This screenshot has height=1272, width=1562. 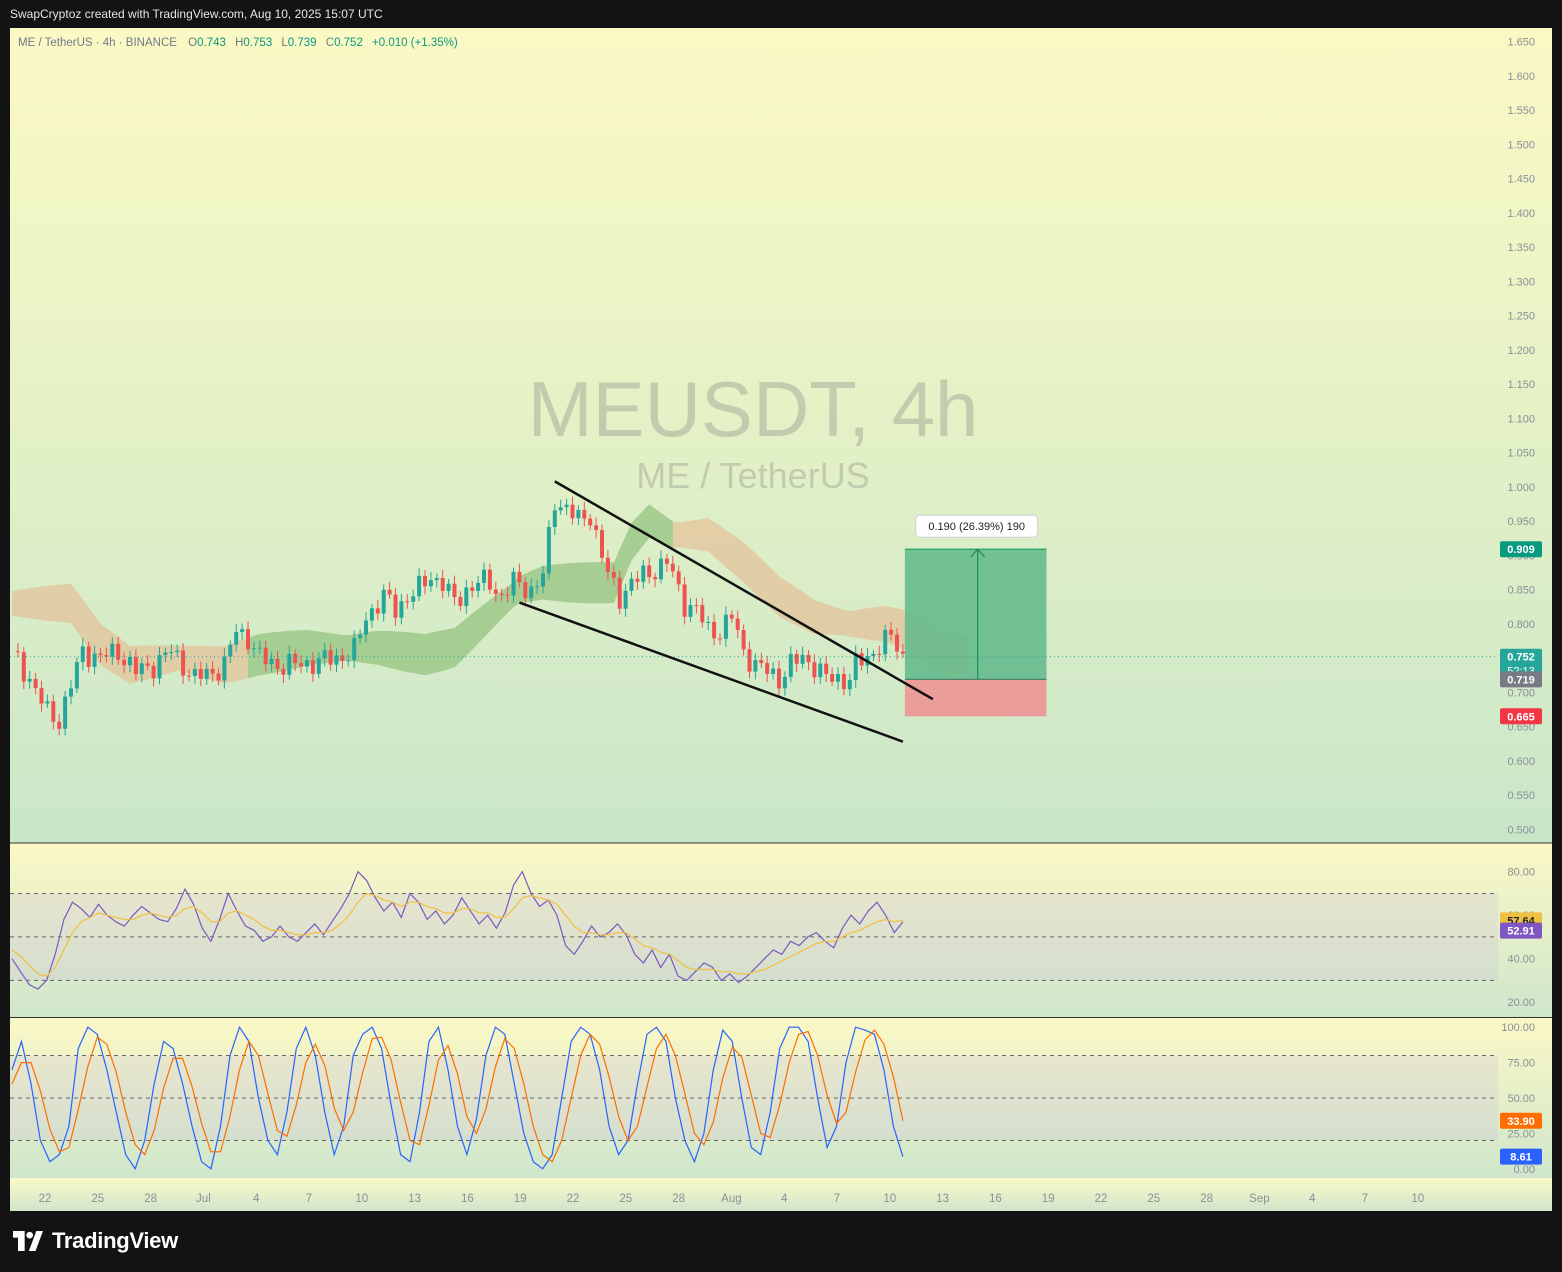 What do you see at coordinates (28, 1241) in the screenshot?
I see `tradingview-logo-icon` at bounding box center [28, 1241].